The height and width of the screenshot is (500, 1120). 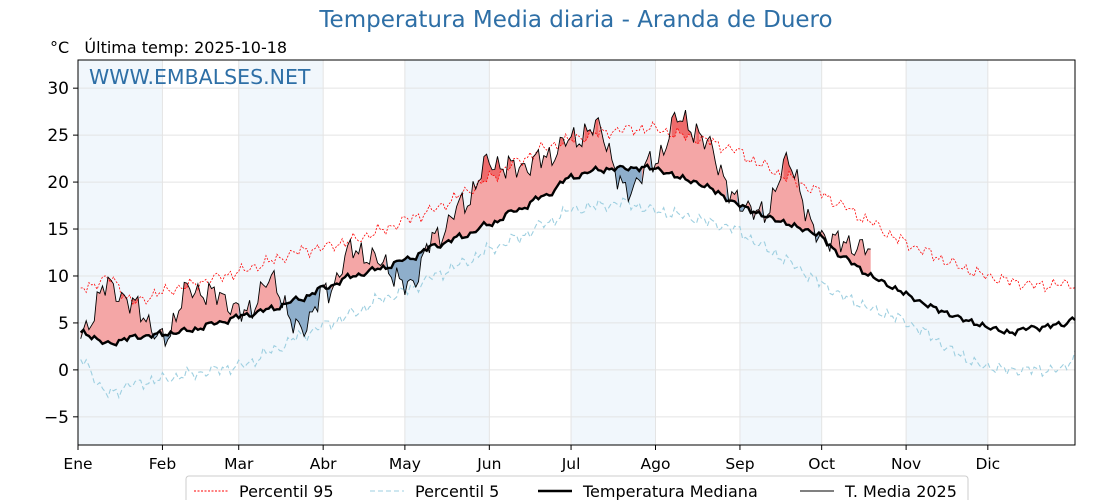 I want to click on x-tick-label: Jul, so click(x=571, y=464).